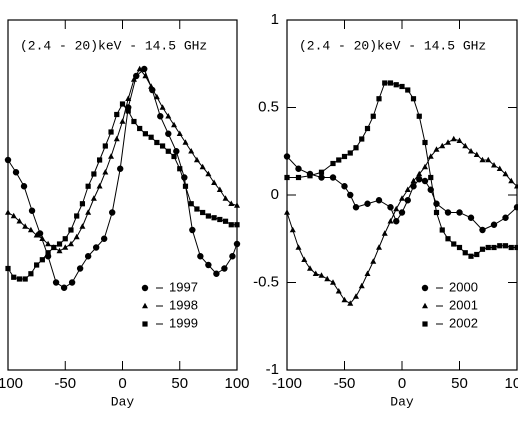  I want to click on x-tick-label: -100, so click(11, 383).